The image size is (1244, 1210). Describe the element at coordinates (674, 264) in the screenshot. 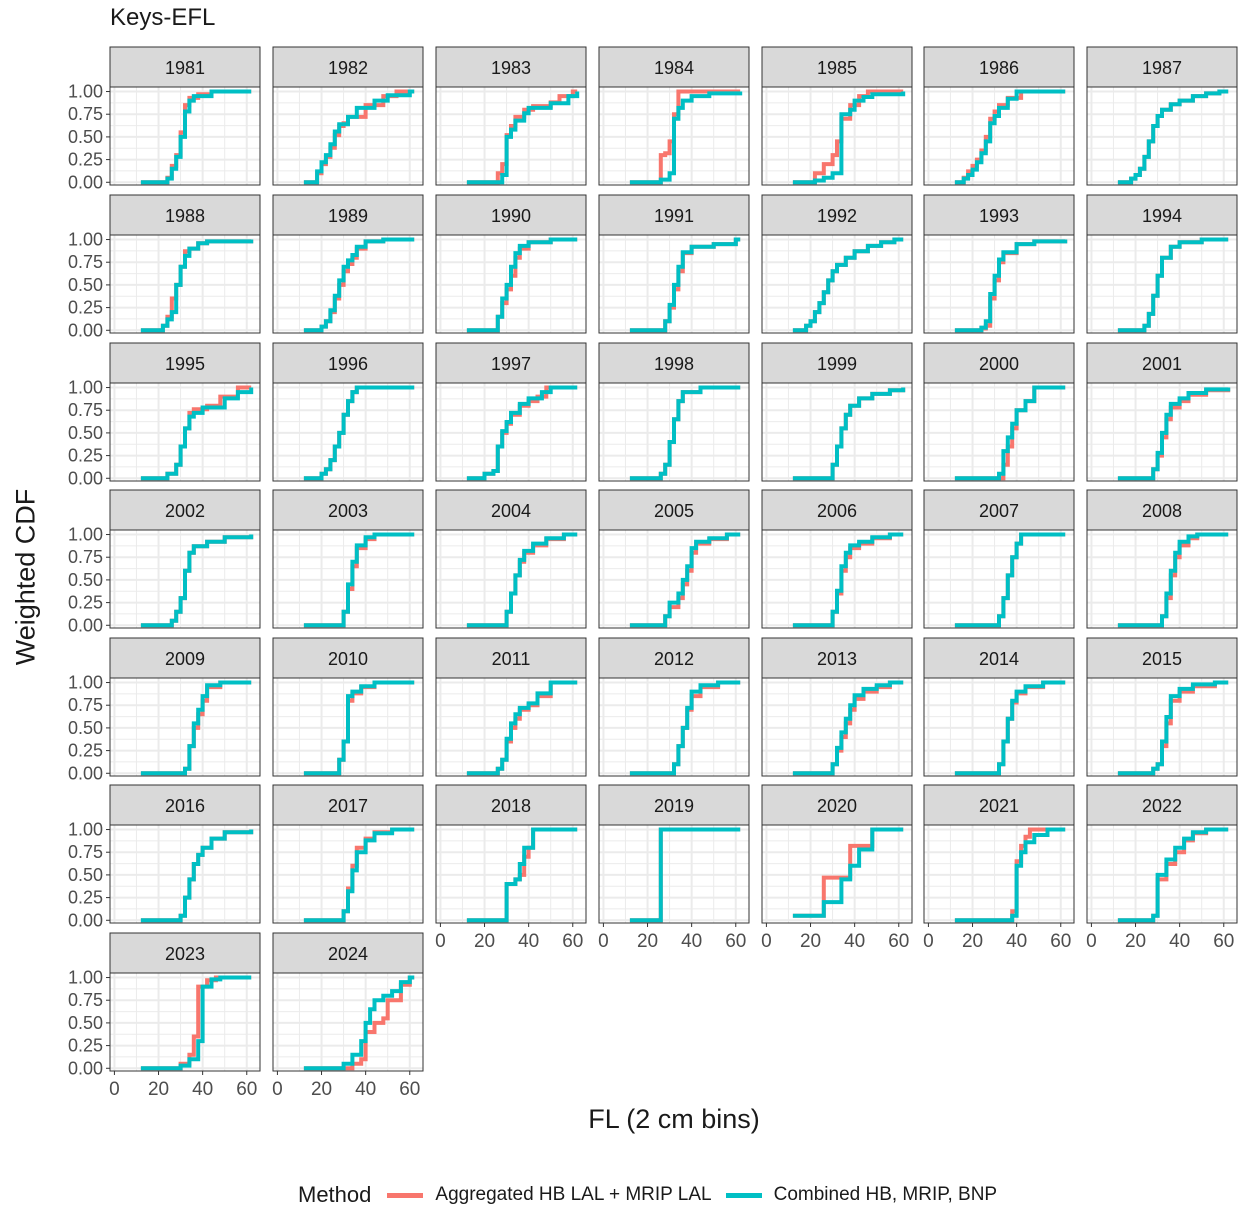

I see `panel-1991: 1991` at that location.